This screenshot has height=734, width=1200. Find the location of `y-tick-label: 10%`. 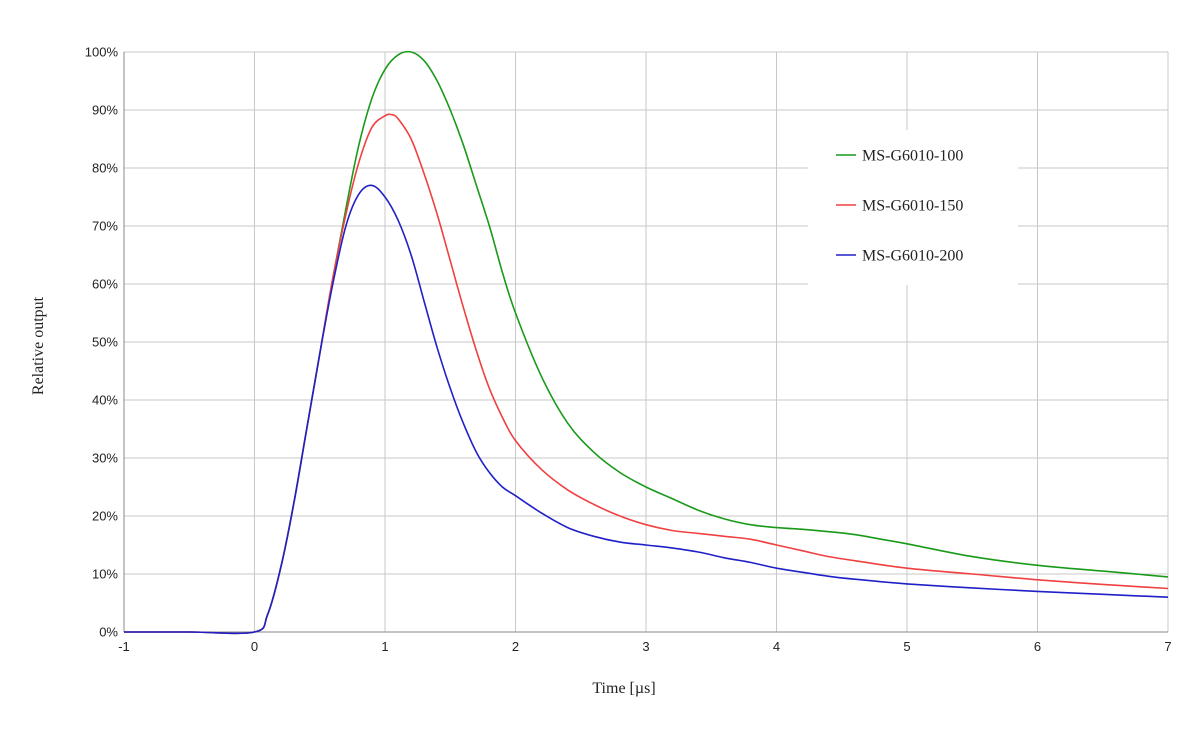

y-tick-label: 10% is located at coordinates (105, 574).